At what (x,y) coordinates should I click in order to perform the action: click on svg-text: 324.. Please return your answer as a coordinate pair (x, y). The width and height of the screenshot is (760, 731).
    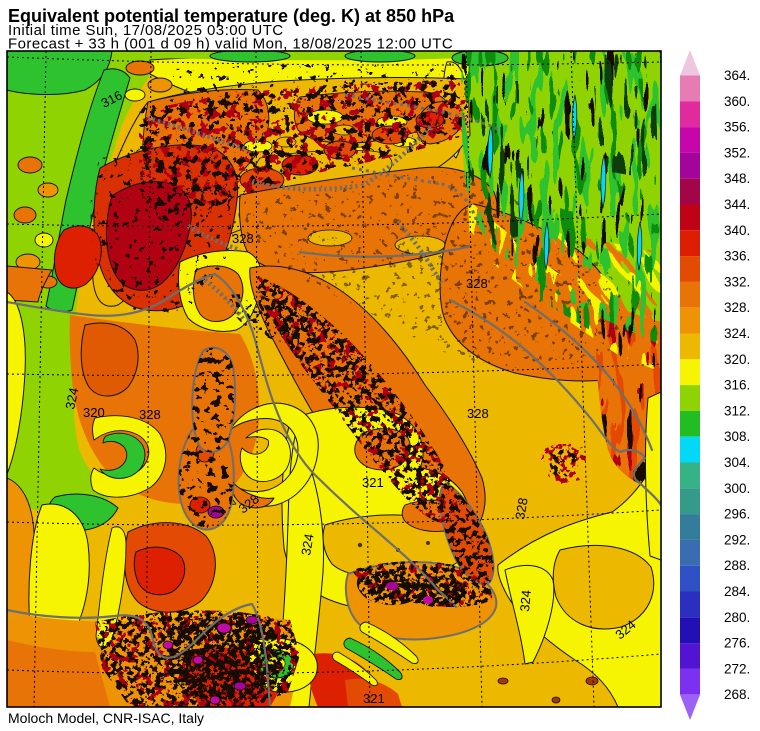
    Looking at the image, I should click on (737, 333).